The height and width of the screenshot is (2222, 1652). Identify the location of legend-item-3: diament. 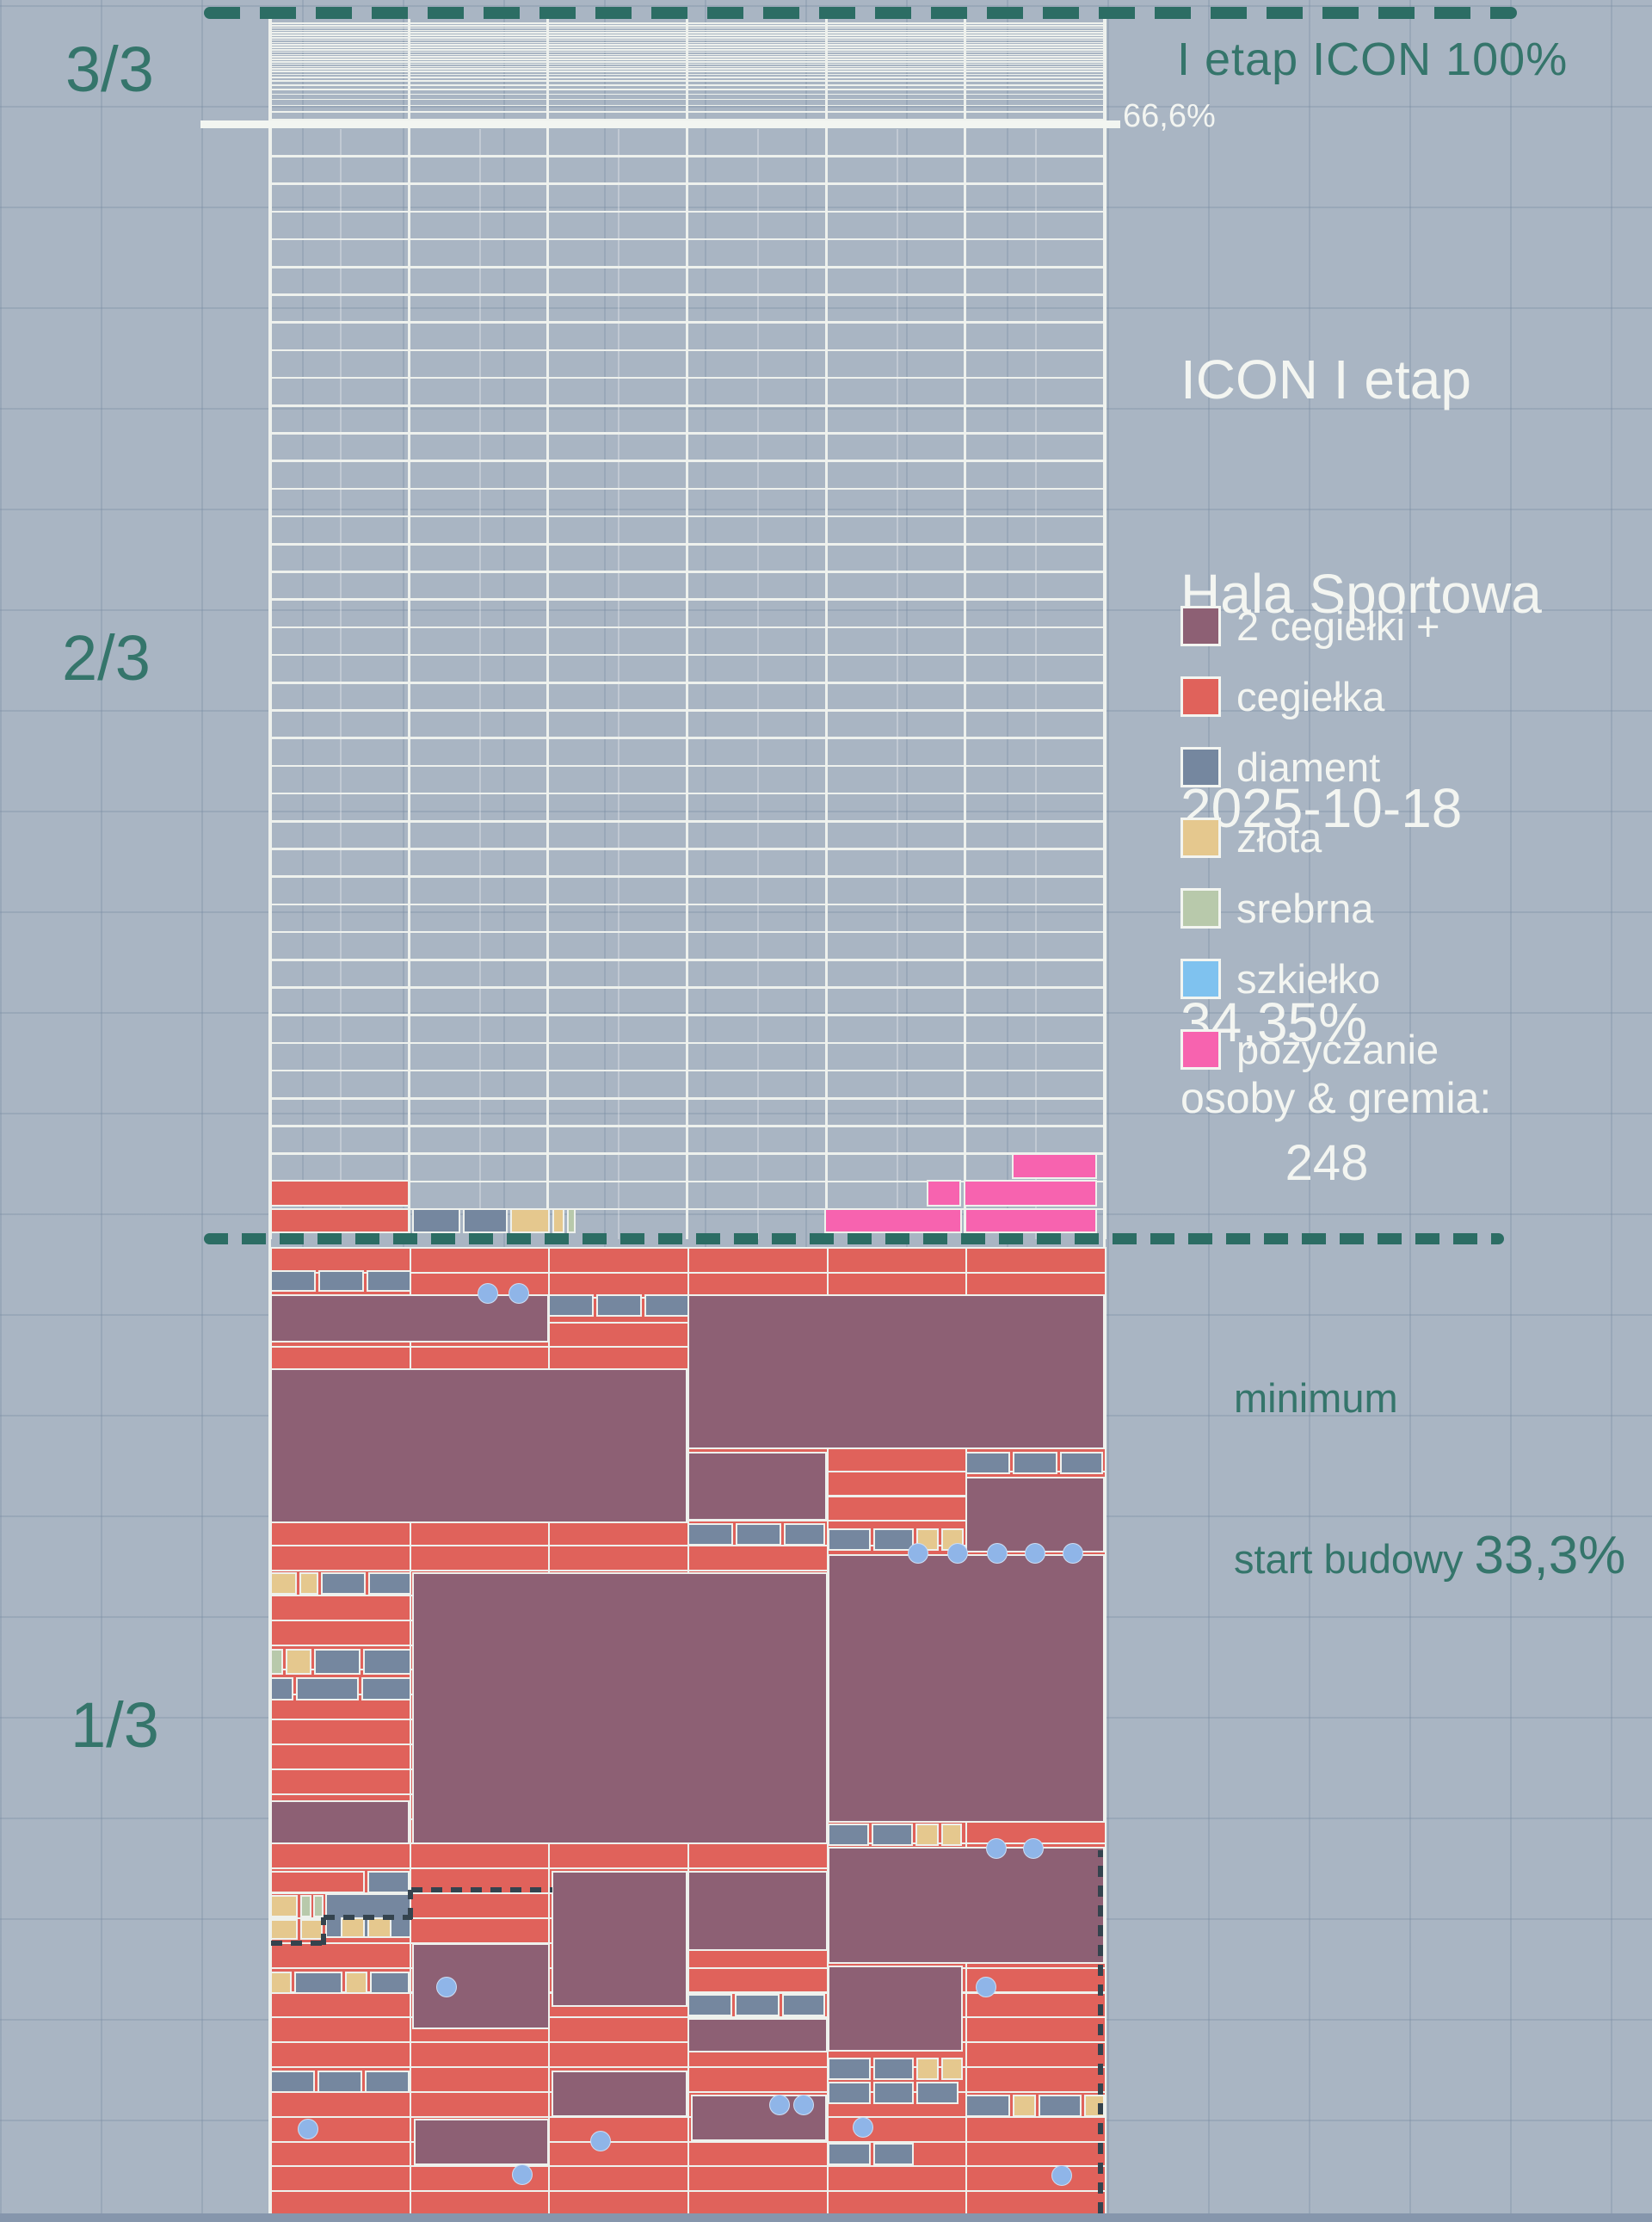
(1309, 768).